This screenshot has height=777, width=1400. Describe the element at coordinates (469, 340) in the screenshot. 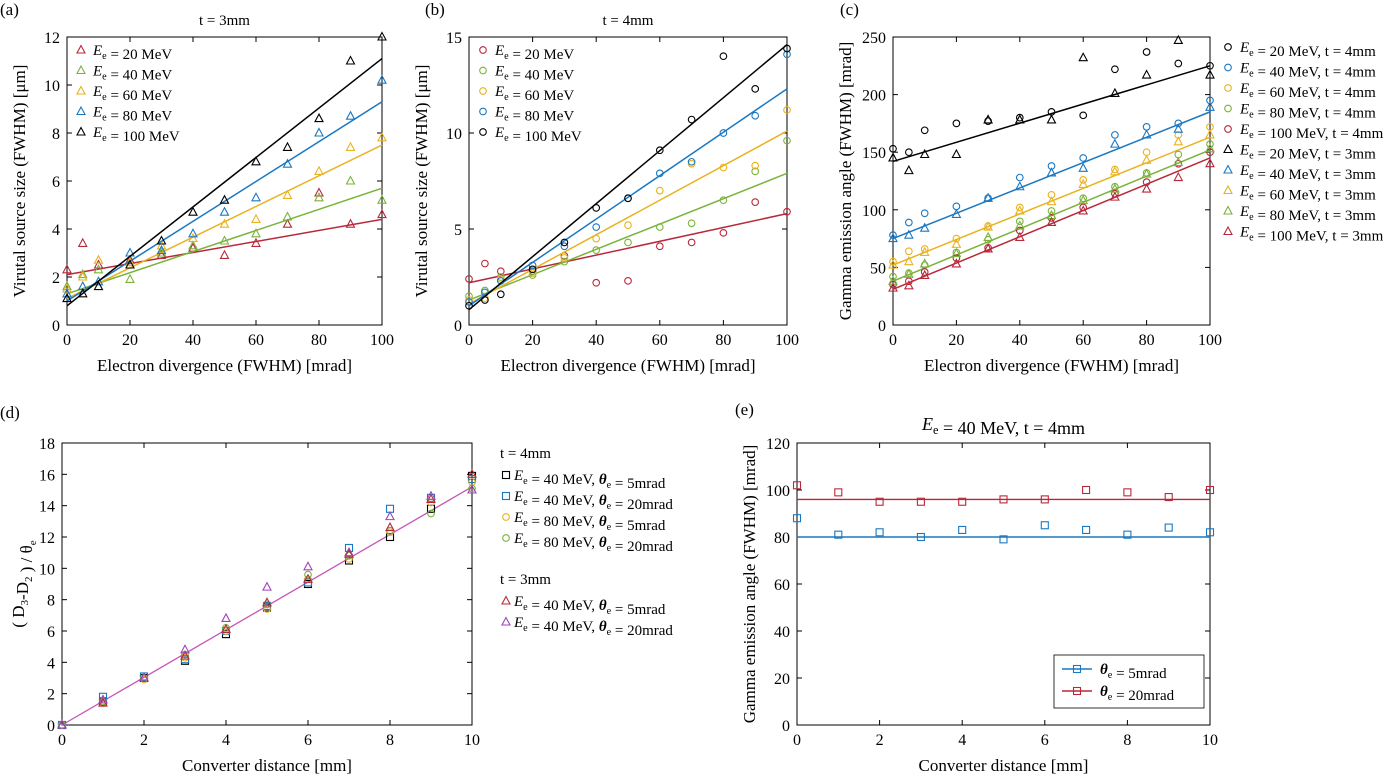

I see `x-tick-label: 0` at that location.